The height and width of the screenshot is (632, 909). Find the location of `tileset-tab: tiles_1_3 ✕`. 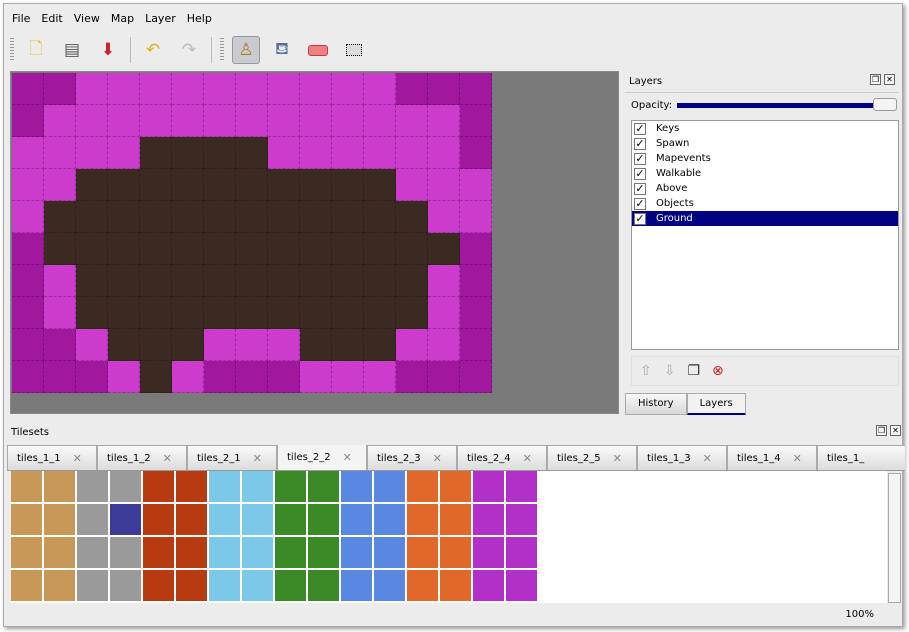

tileset-tab: tiles_1_3 ✕ is located at coordinates (682, 457).